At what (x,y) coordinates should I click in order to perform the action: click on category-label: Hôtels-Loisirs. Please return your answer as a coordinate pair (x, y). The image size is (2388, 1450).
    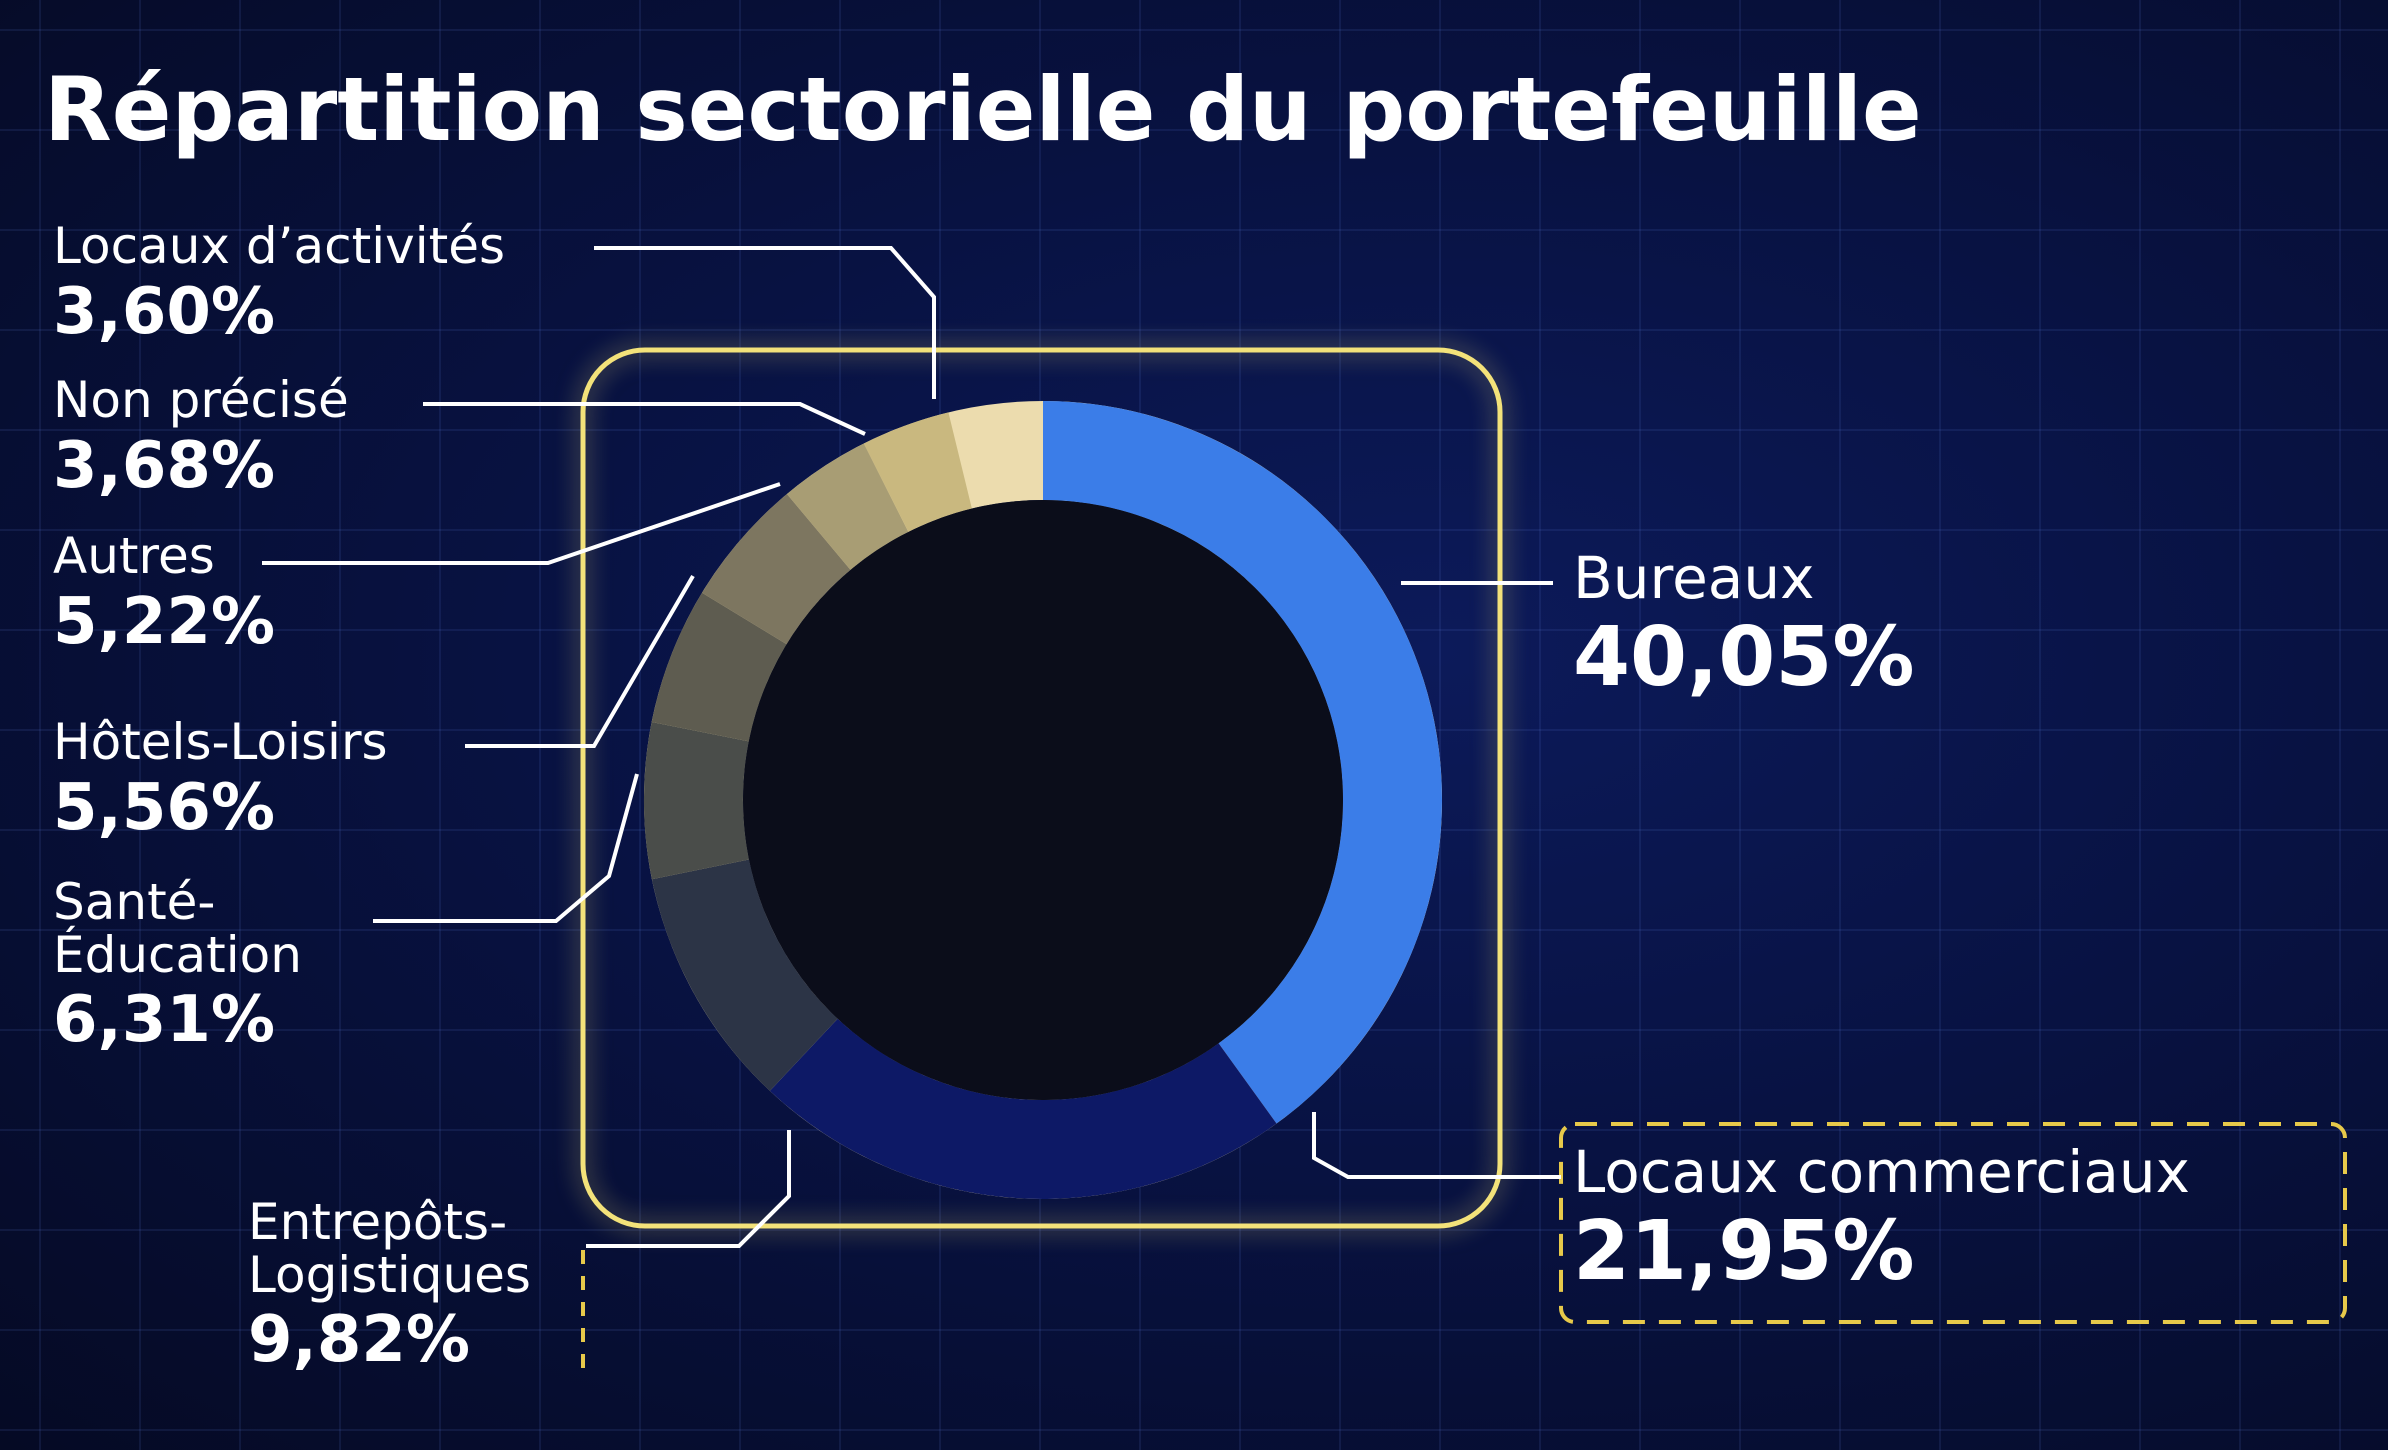
    Looking at the image, I should click on (220, 742).